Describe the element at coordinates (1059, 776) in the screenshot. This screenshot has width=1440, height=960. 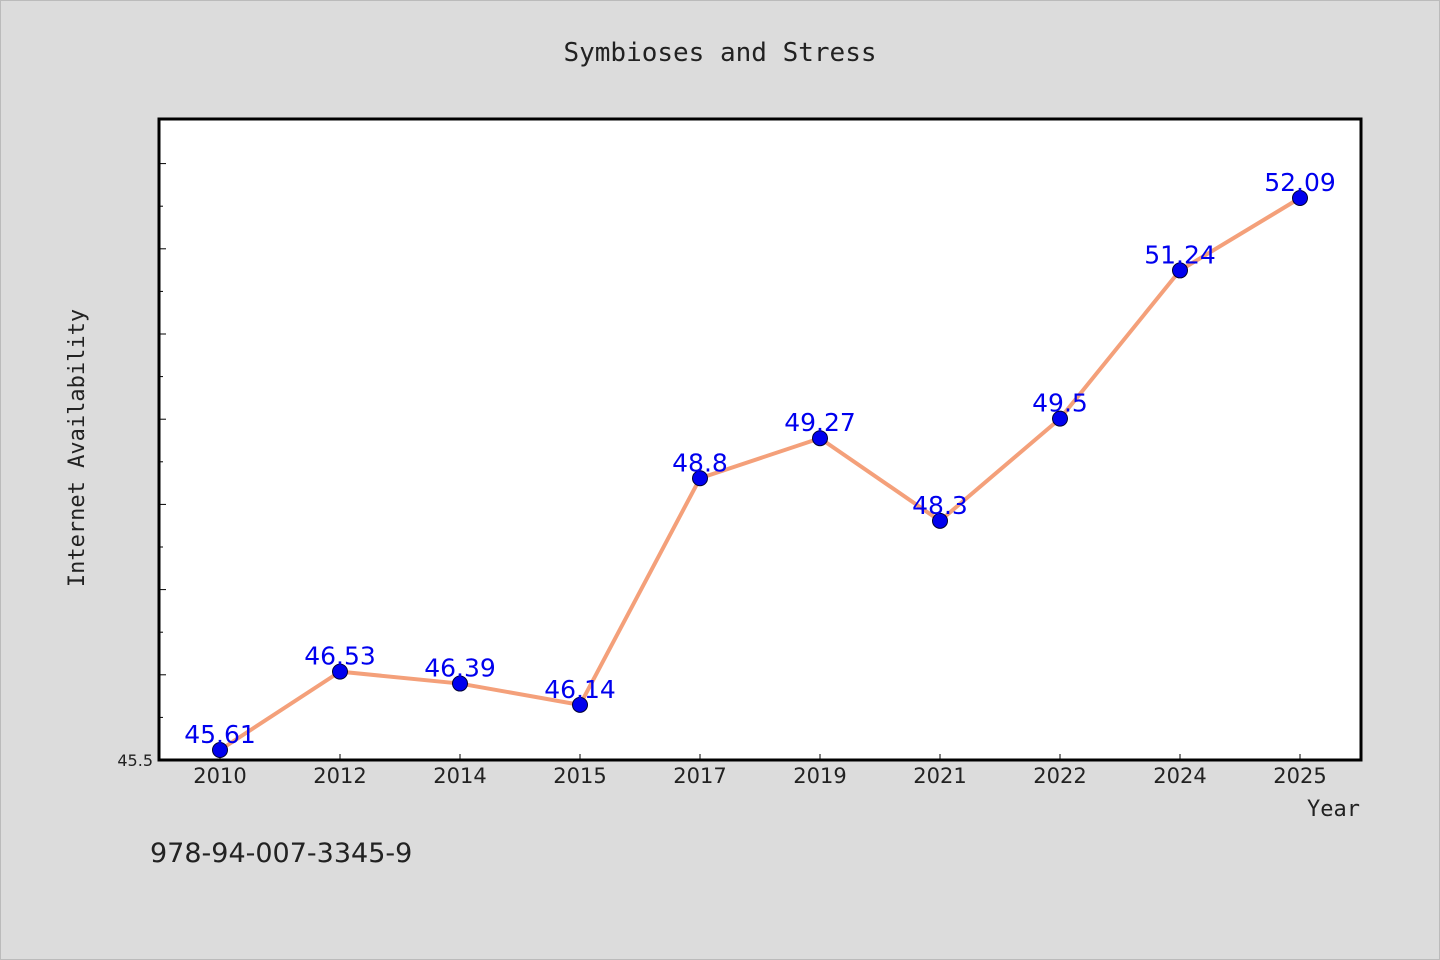
I see `x-tick-label: 2022` at that location.